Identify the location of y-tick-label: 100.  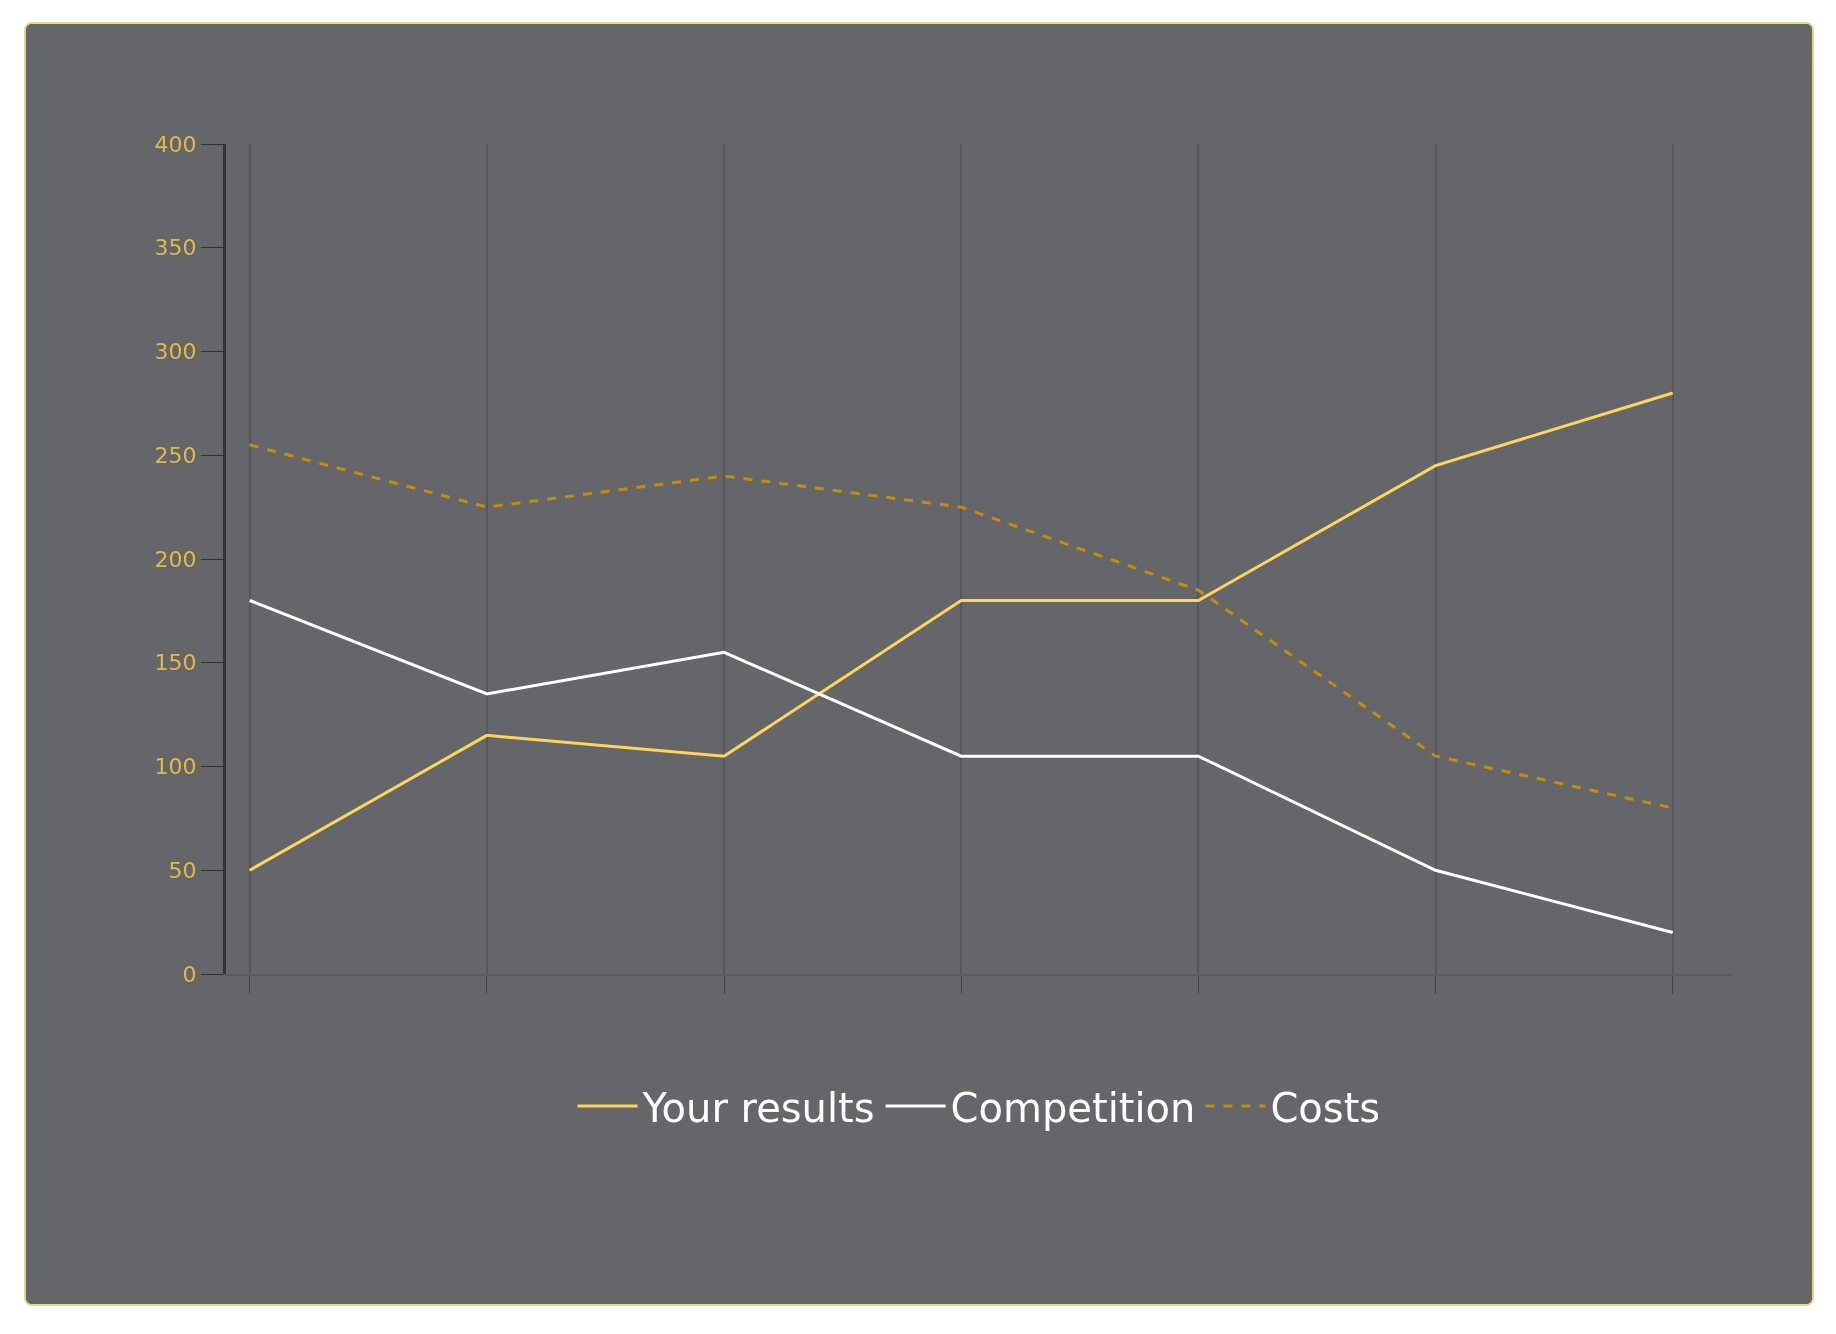
(175, 767).